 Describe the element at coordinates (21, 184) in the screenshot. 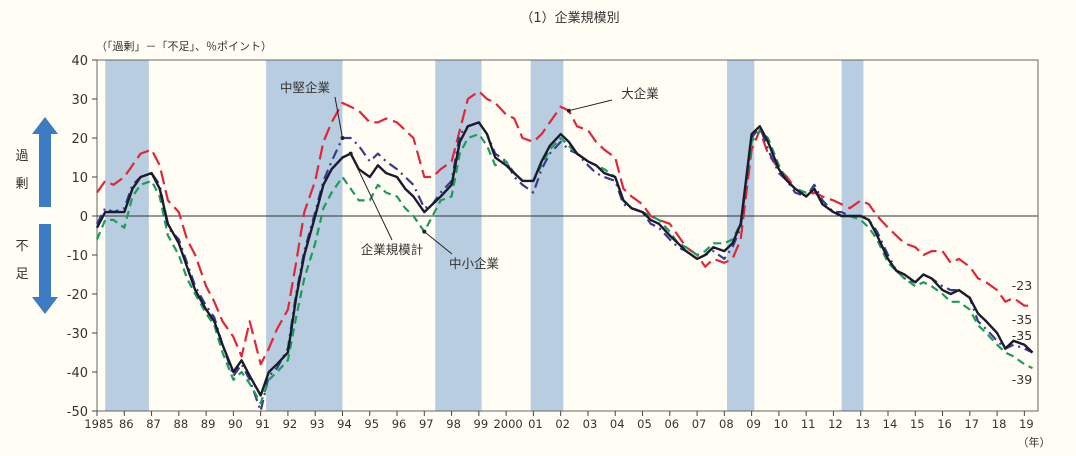

I see `side-label-excess-2: 剰` at that location.